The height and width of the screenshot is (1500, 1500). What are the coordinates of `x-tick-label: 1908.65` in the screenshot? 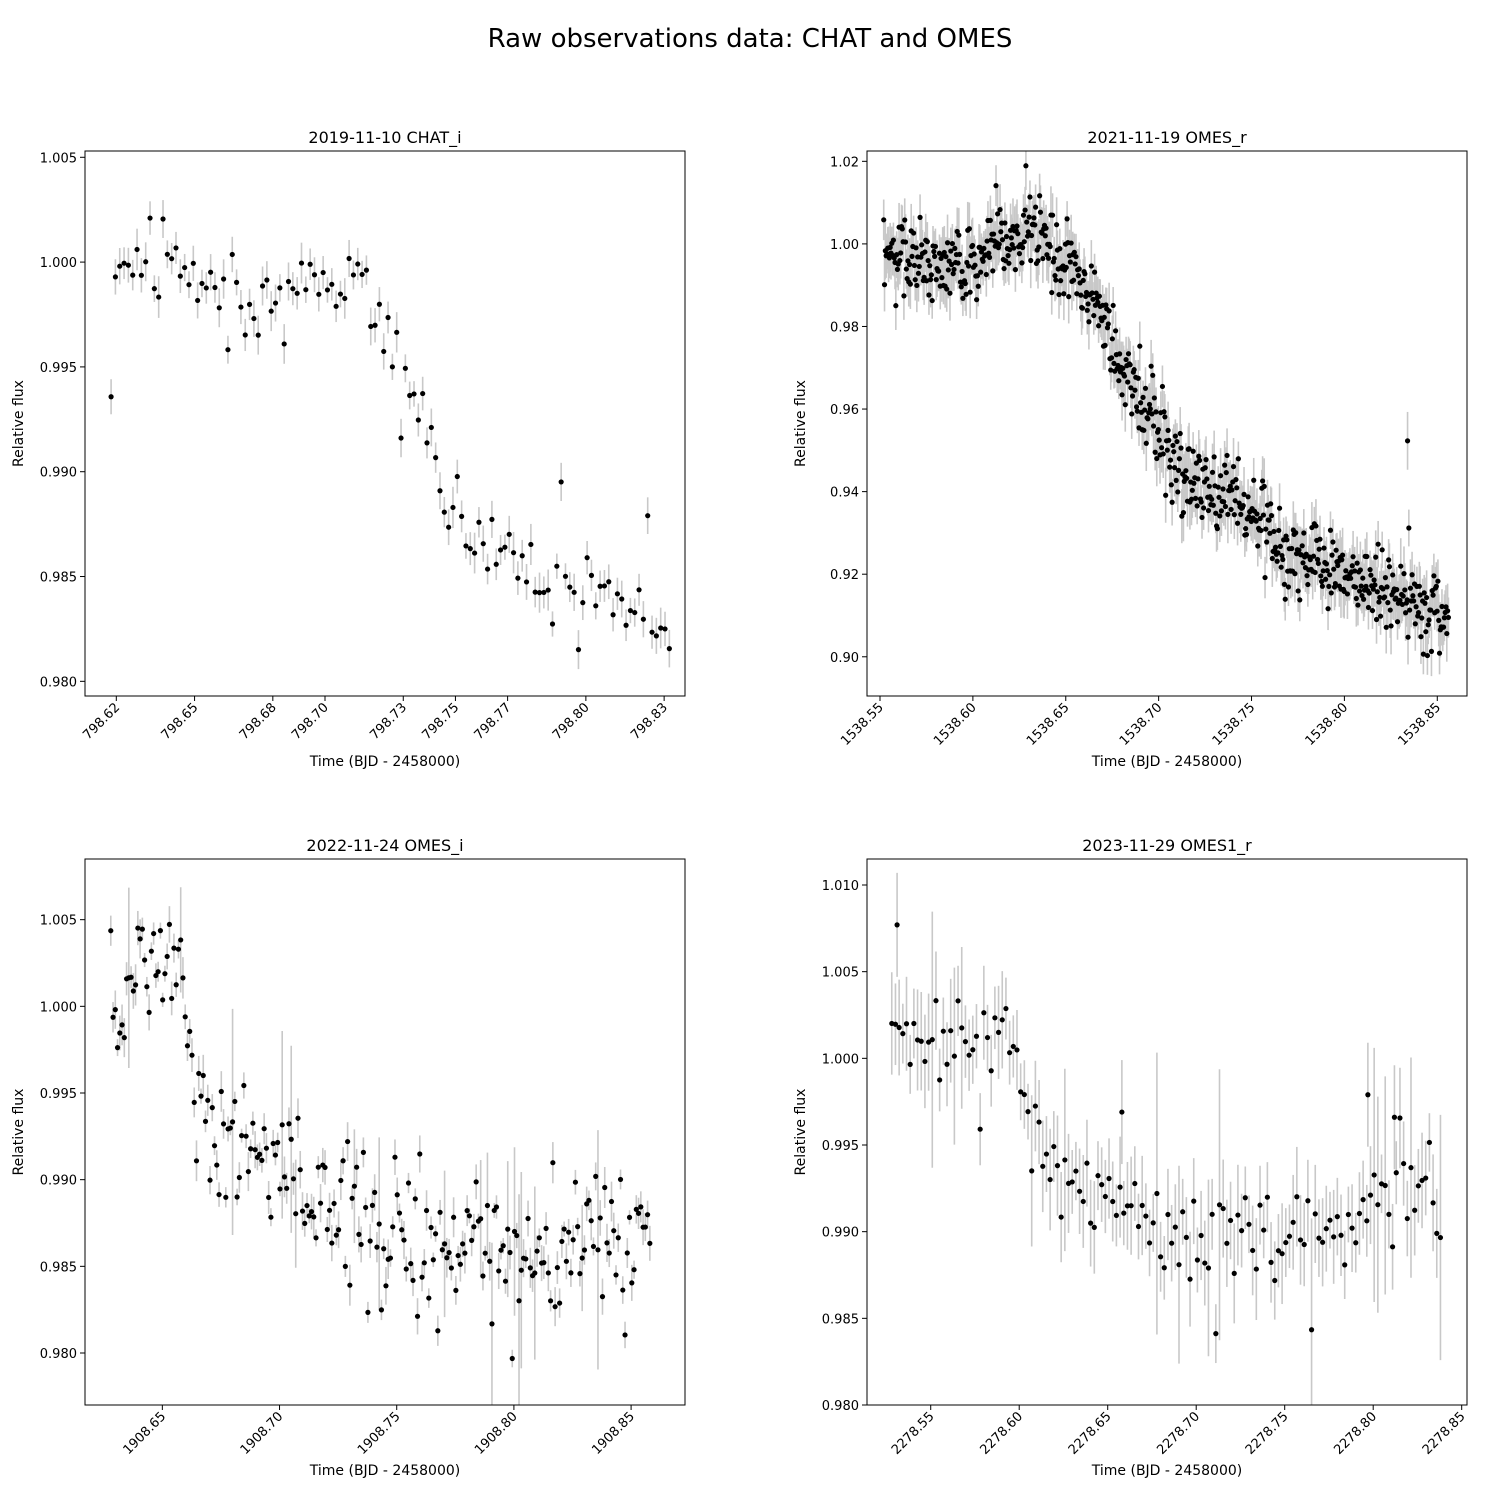 It's located at (145, 1433).